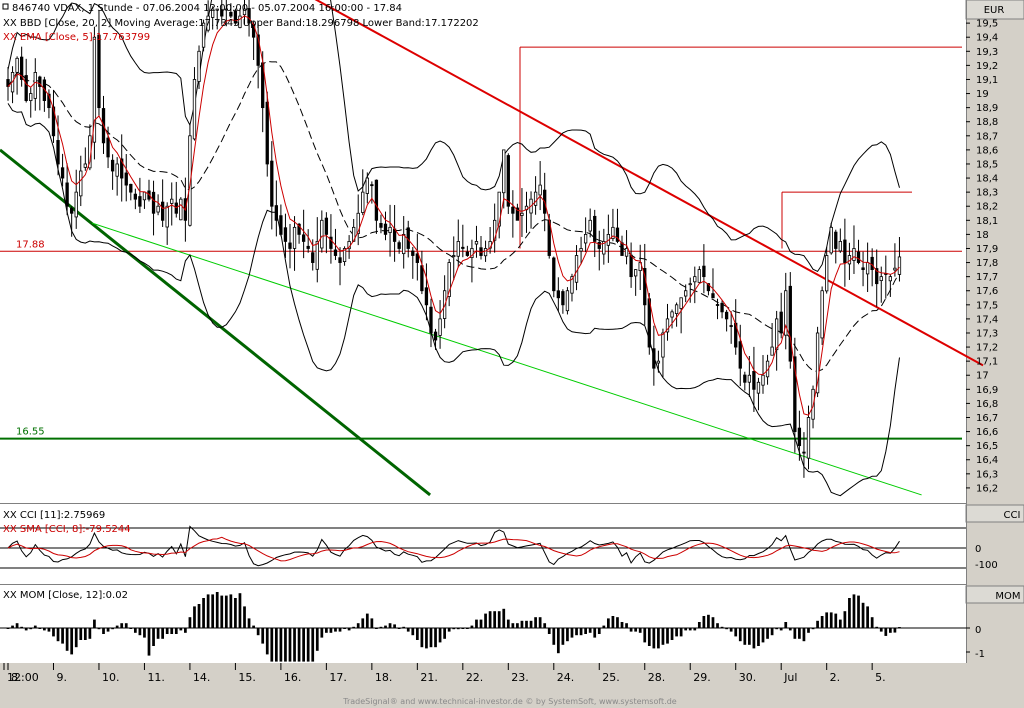 This screenshot has width=1024, height=708. Describe the element at coordinates (338, 677) in the screenshot. I see `time-tick-label: 17.` at that location.